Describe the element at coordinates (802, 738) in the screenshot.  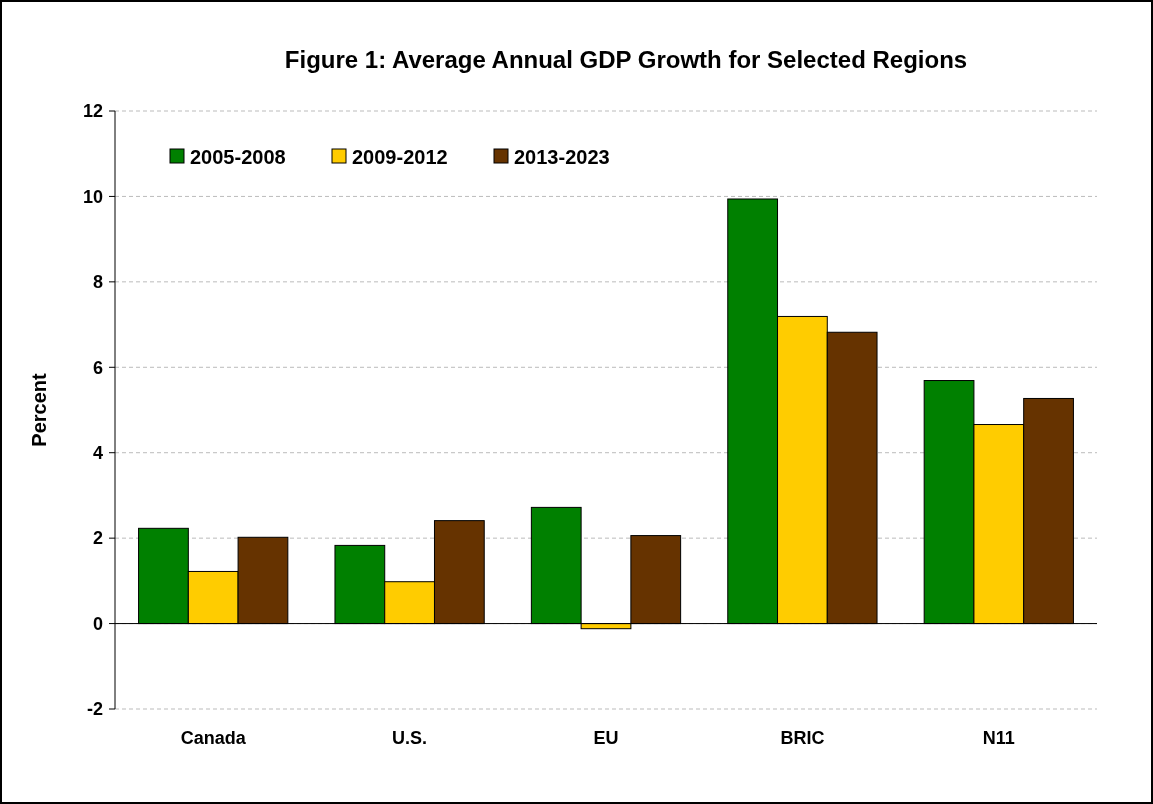
I see `x-tick-label: BRIC` at that location.